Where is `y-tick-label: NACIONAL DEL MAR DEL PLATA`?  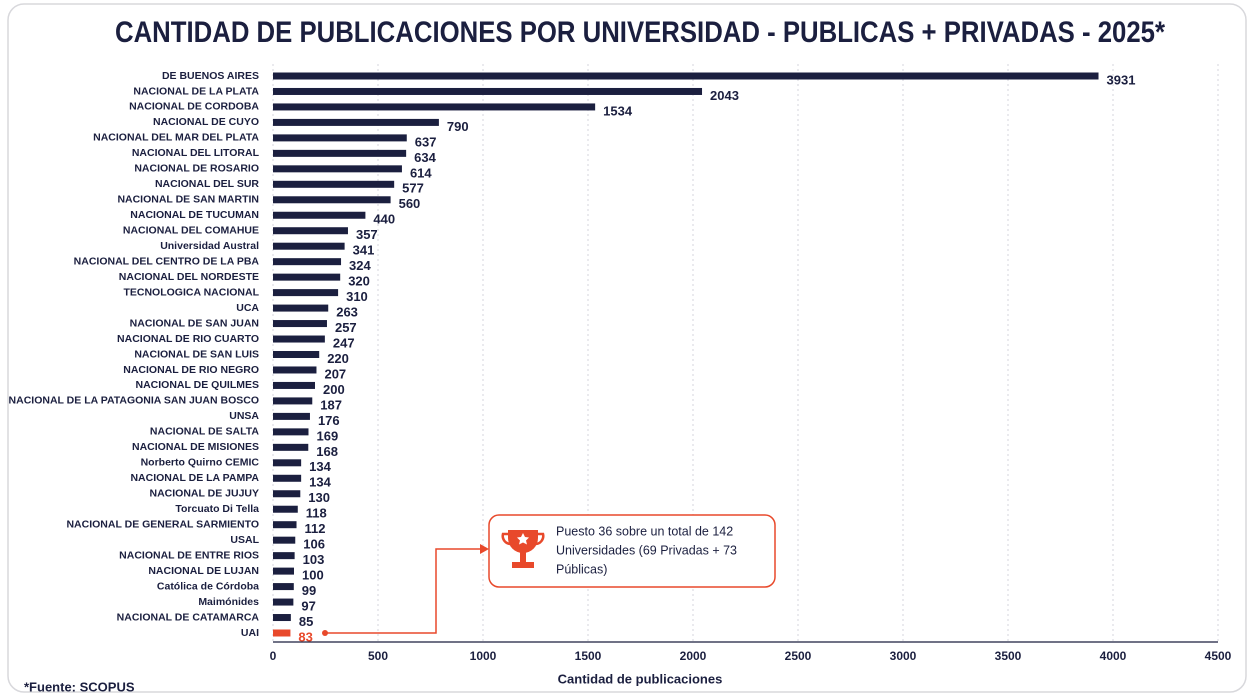 y-tick-label: NACIONAL DEL MAR DEL PLATA is located at coordinates (176, 138).